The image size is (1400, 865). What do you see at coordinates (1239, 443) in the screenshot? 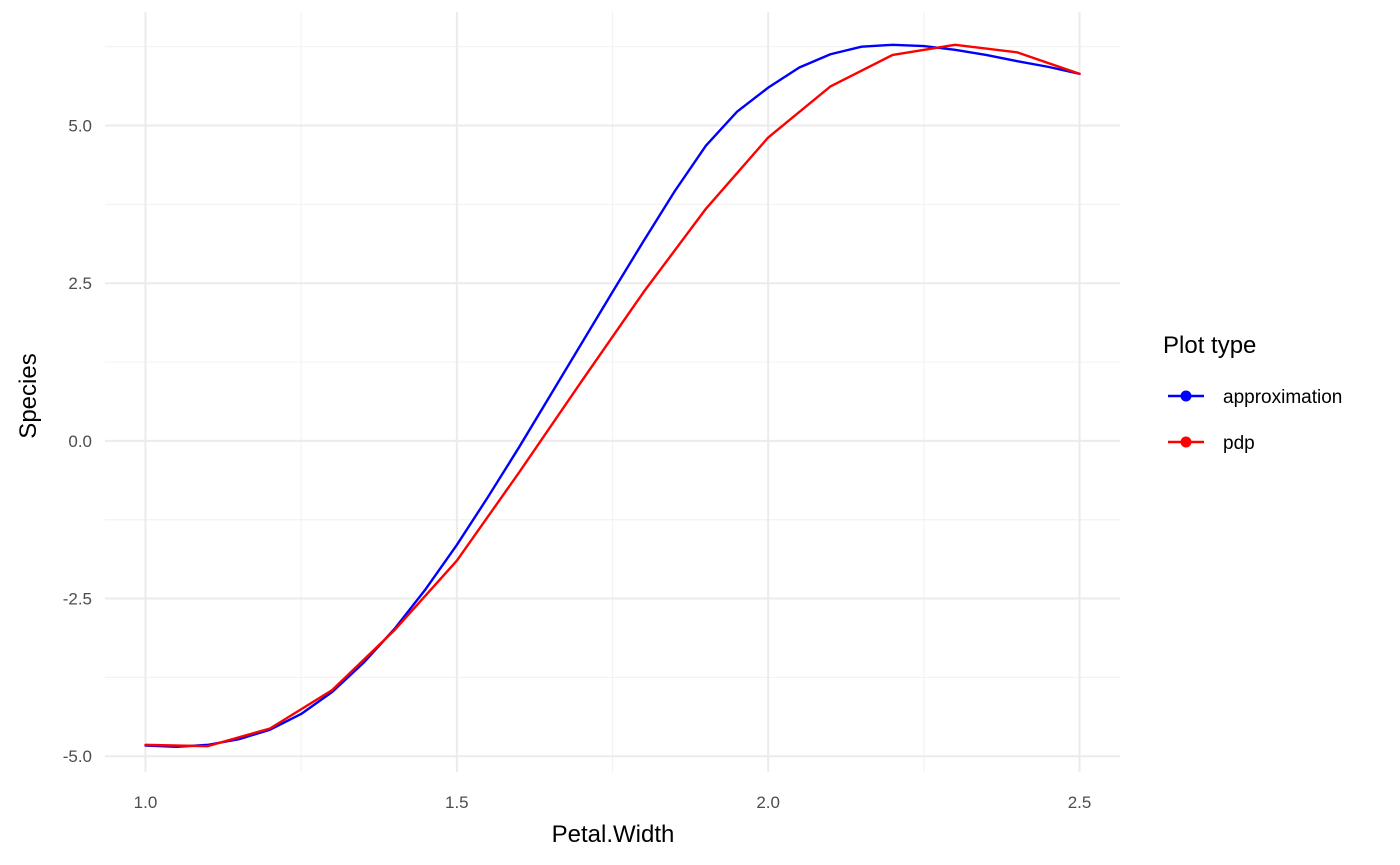
I see `legend-label: pdp` at bounding box center [1239, 443].